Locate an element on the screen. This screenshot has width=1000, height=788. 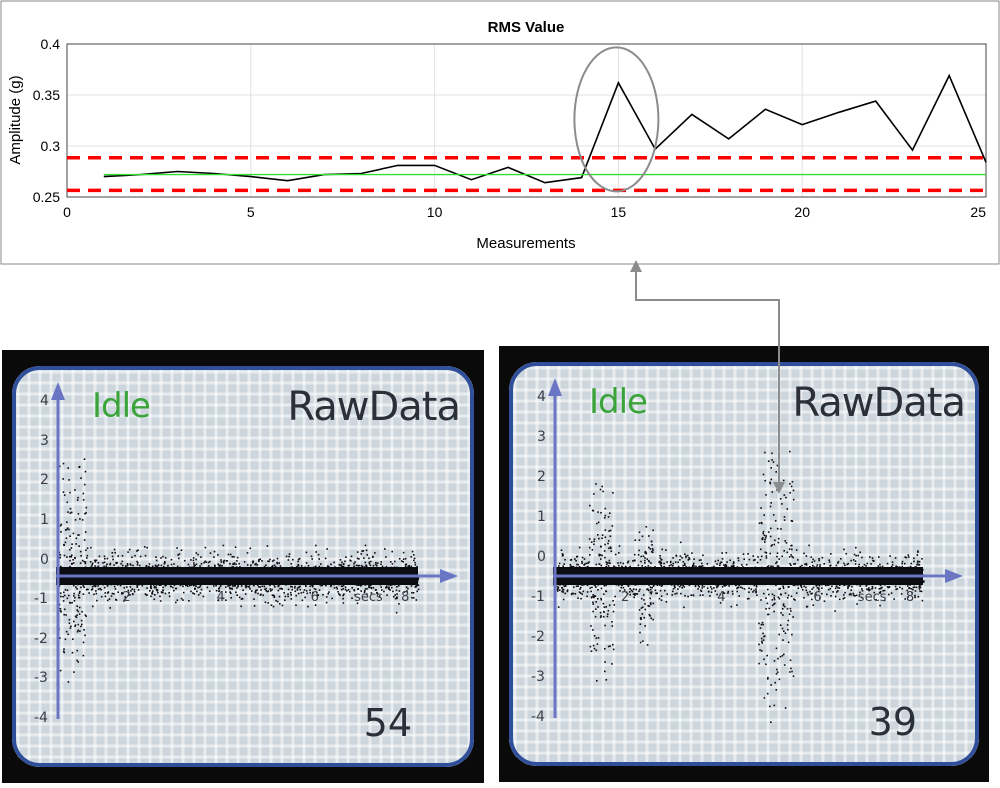
x-tick-label: 0 is located at coordinates (67, 212).